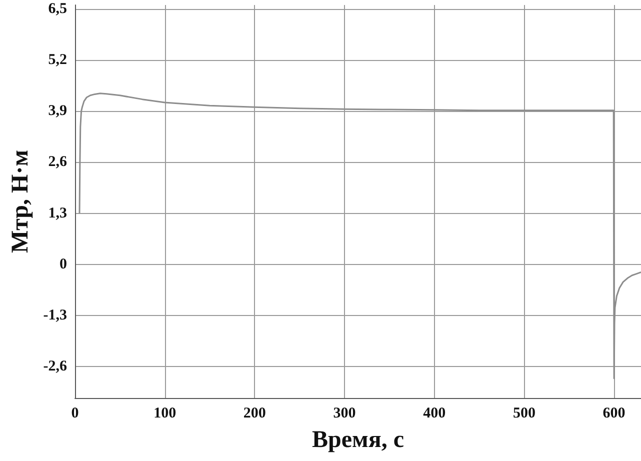 This screenshot has width=641, height=461. Describe the element at coordinates (434, 414) in the screenshot. I see `x-tick-label: 400` at that location.